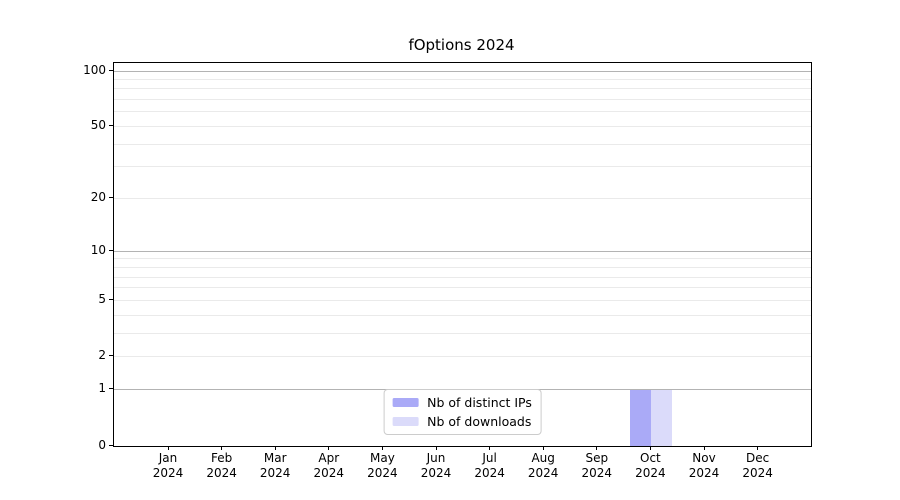 The height and width of the screenshot is (500, 900). I want to click on legend-item-distinct-ips: Nb of distinct IPs, so click(462, 402).